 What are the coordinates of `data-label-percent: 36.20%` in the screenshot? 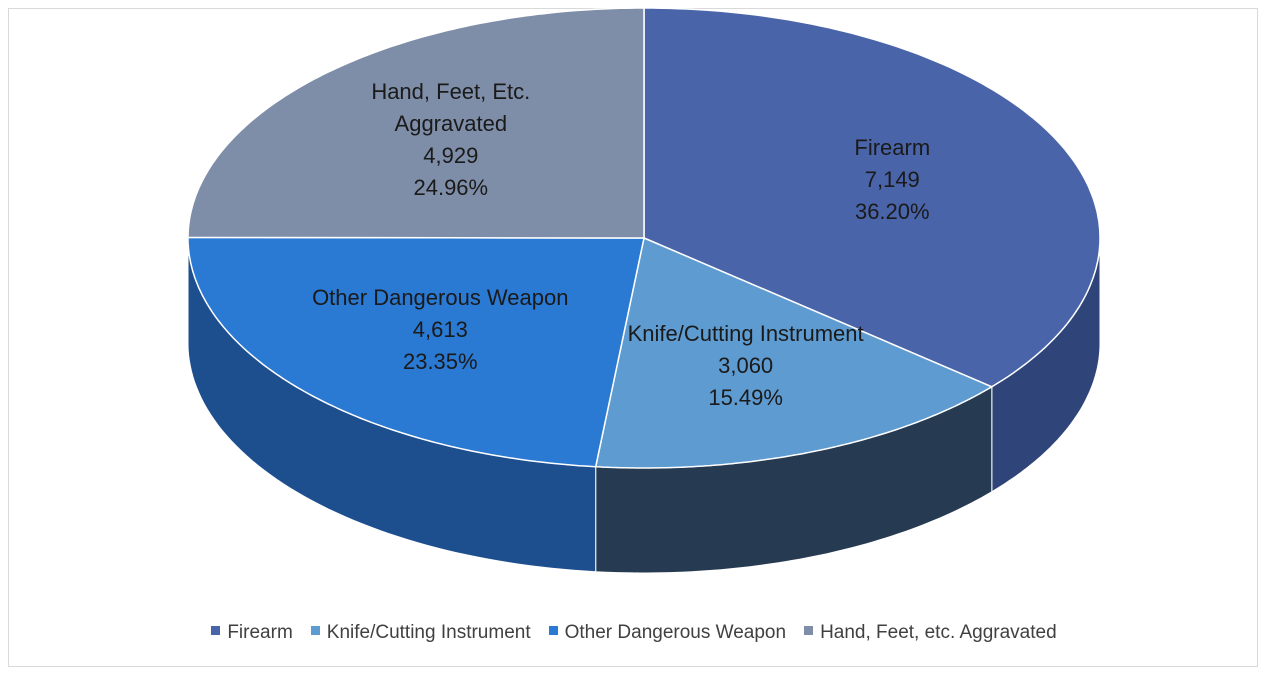 It's located at (892, 211).